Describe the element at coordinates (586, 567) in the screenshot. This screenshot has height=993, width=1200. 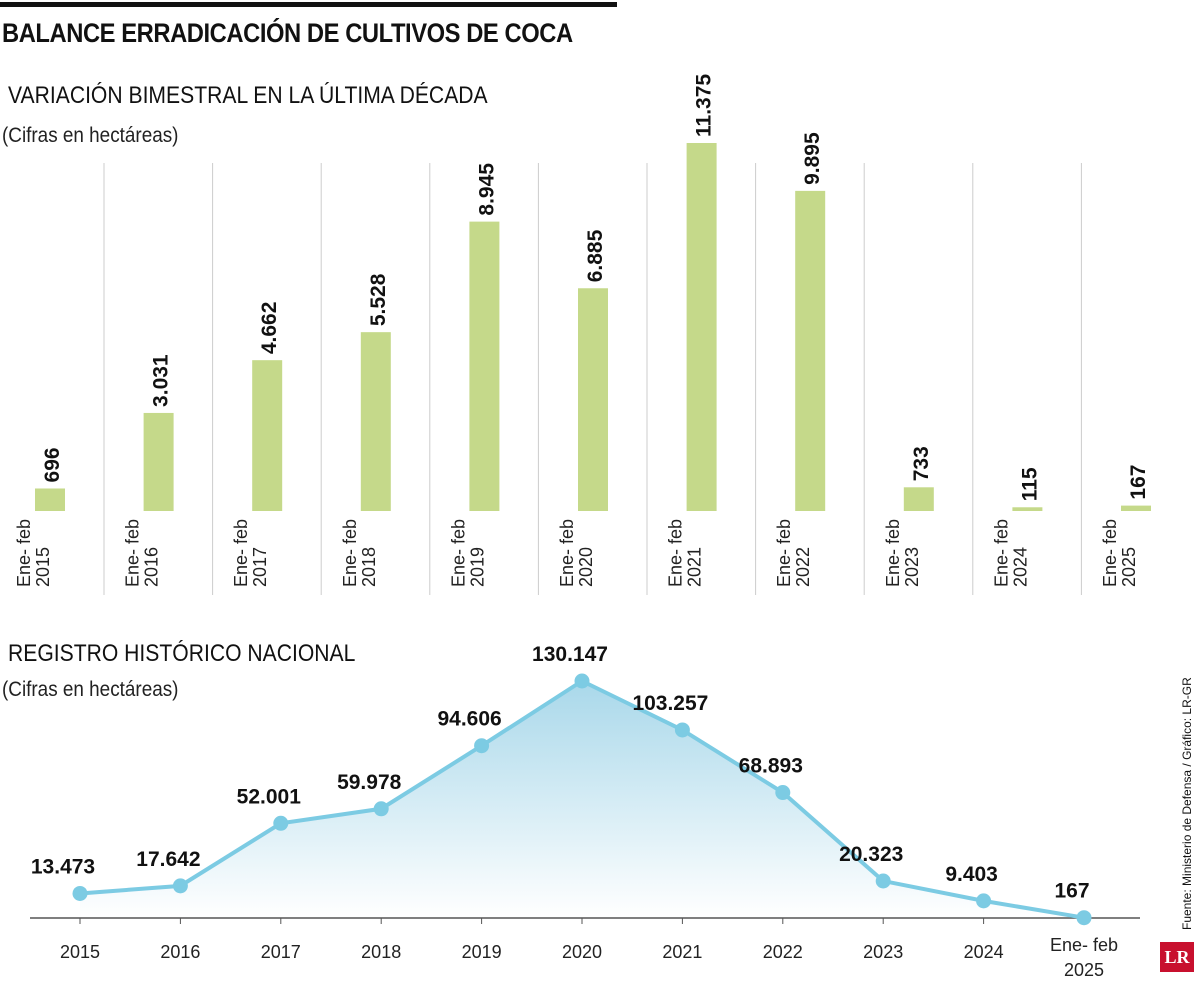
I see `bar-category-label: 2020` at that location.